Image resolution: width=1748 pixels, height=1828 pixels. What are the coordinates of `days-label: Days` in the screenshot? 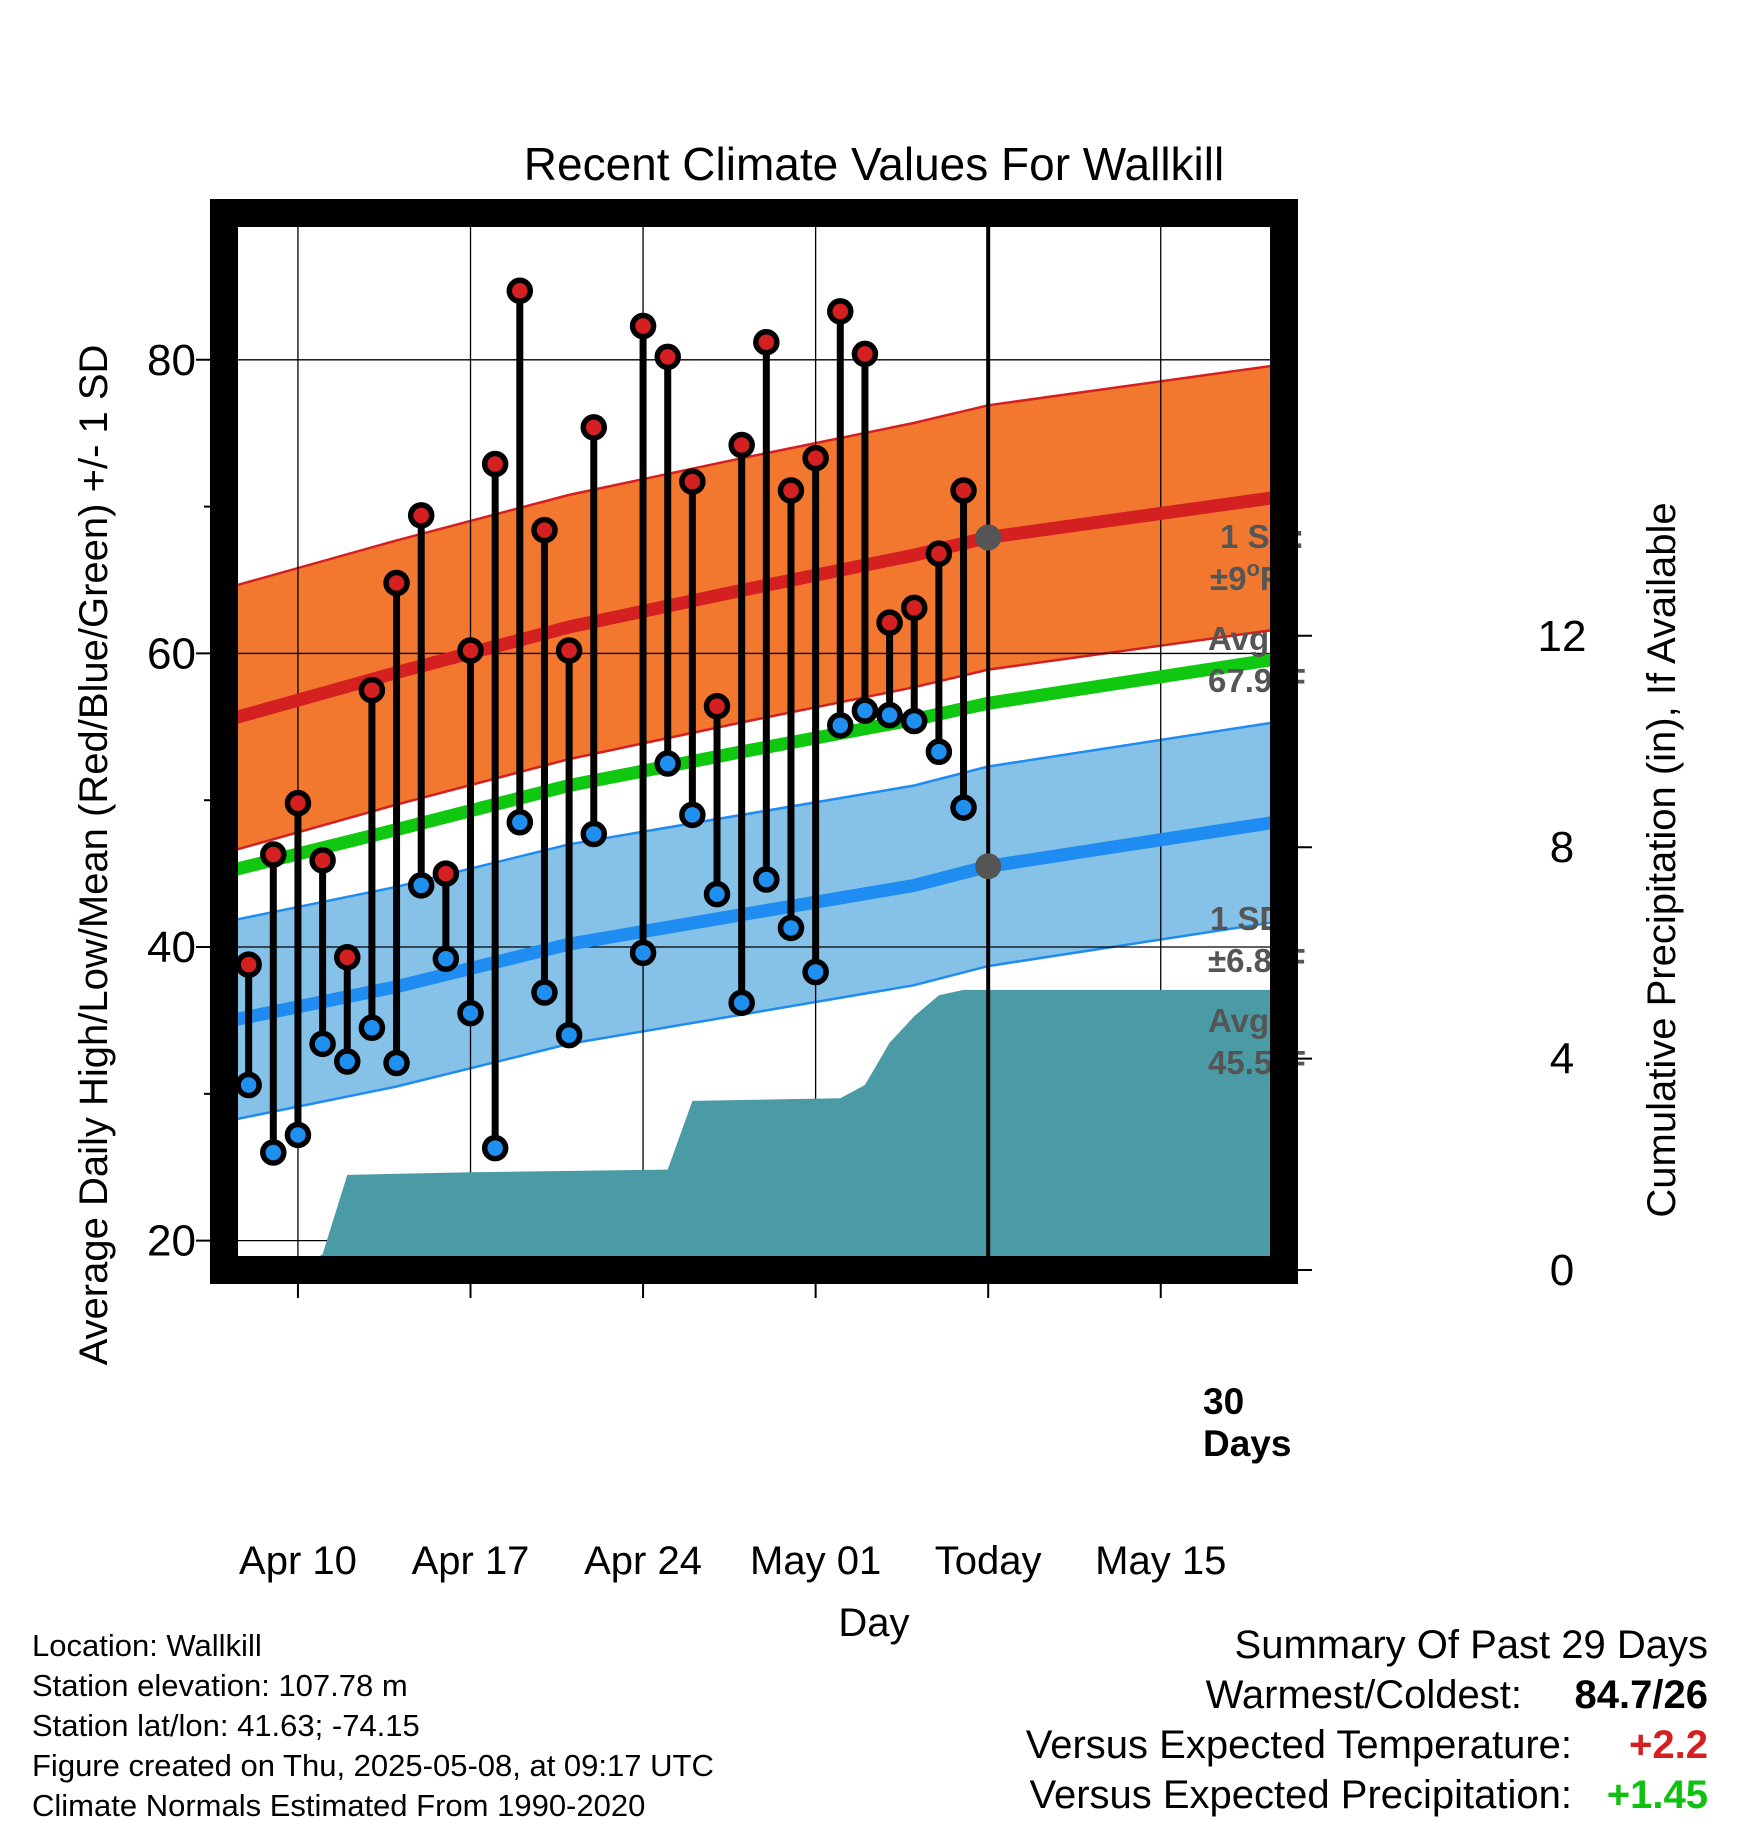 It's located at (1247, 1443).